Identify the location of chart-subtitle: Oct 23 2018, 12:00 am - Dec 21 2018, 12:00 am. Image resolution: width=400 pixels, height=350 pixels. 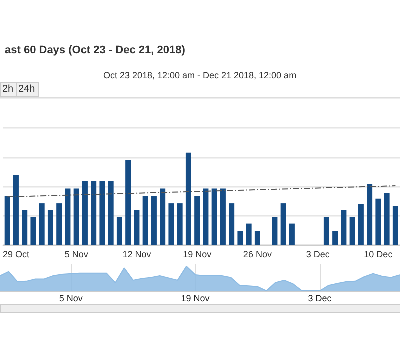
(200, 75).